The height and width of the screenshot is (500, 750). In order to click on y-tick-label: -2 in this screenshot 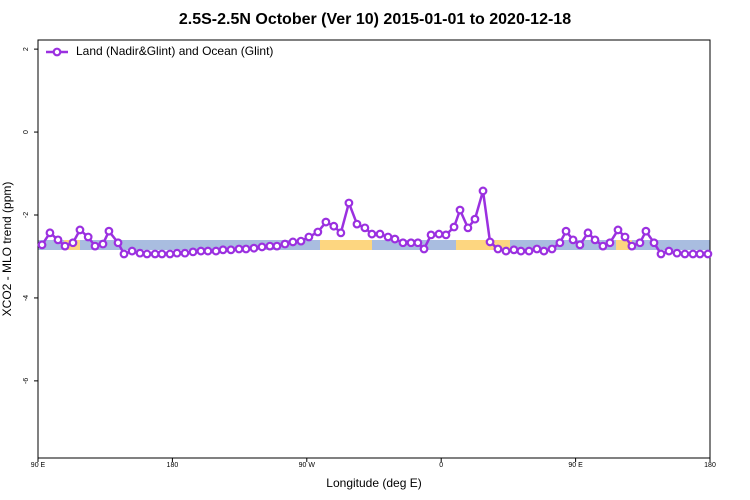, I will do `click(26, 215)`.